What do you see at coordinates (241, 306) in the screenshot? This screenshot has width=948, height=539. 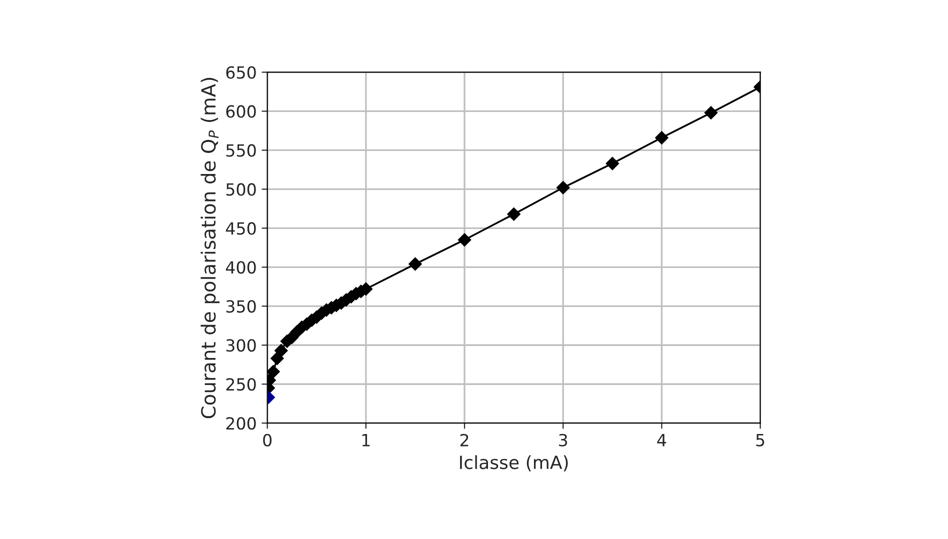 I see `y-tick-label: 350` at bounding box center [241, 306].